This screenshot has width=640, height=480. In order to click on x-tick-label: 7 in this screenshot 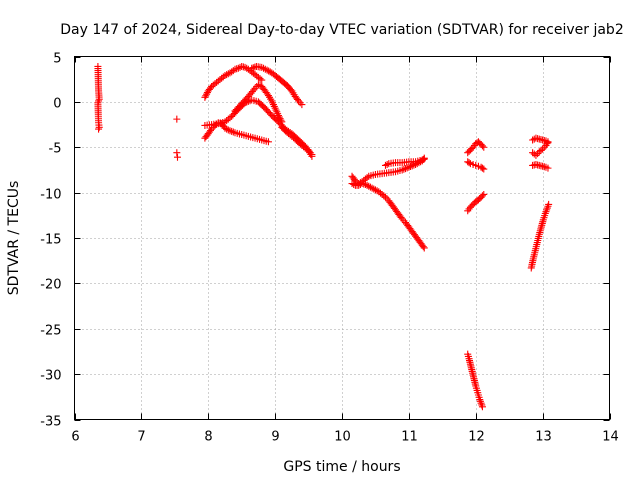, I will do `click(141, 437)`.